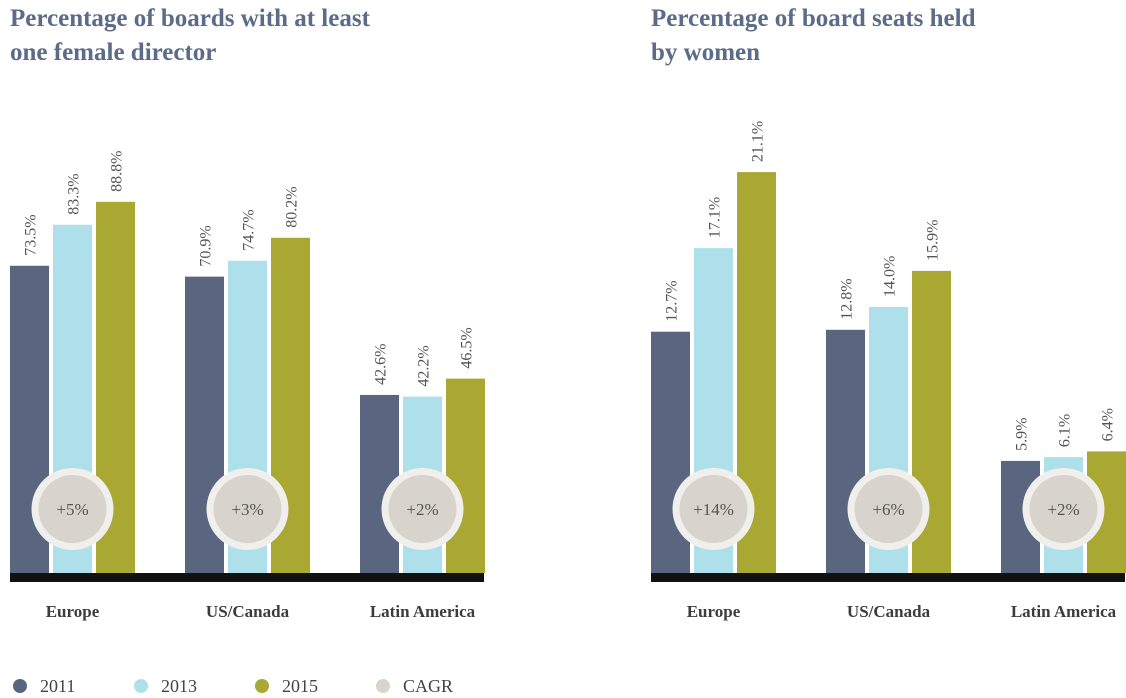 This screenshot has height=698, width=1126. Describe the element at coordinates (206, 245) in the screenshot. I see `value-label: 70.9%` at that location.